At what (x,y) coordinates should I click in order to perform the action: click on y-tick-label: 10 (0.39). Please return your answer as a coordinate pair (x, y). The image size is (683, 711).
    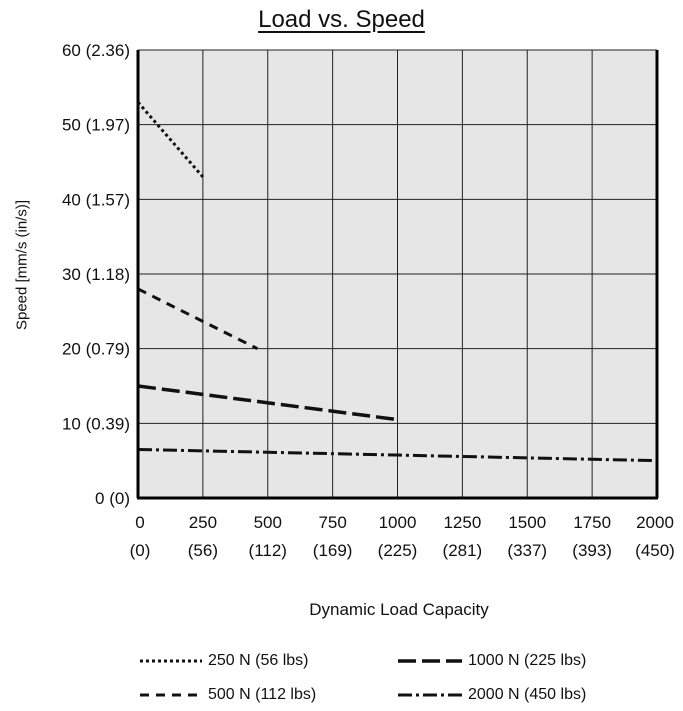
    Looking at the image, I should click on (96, 423).